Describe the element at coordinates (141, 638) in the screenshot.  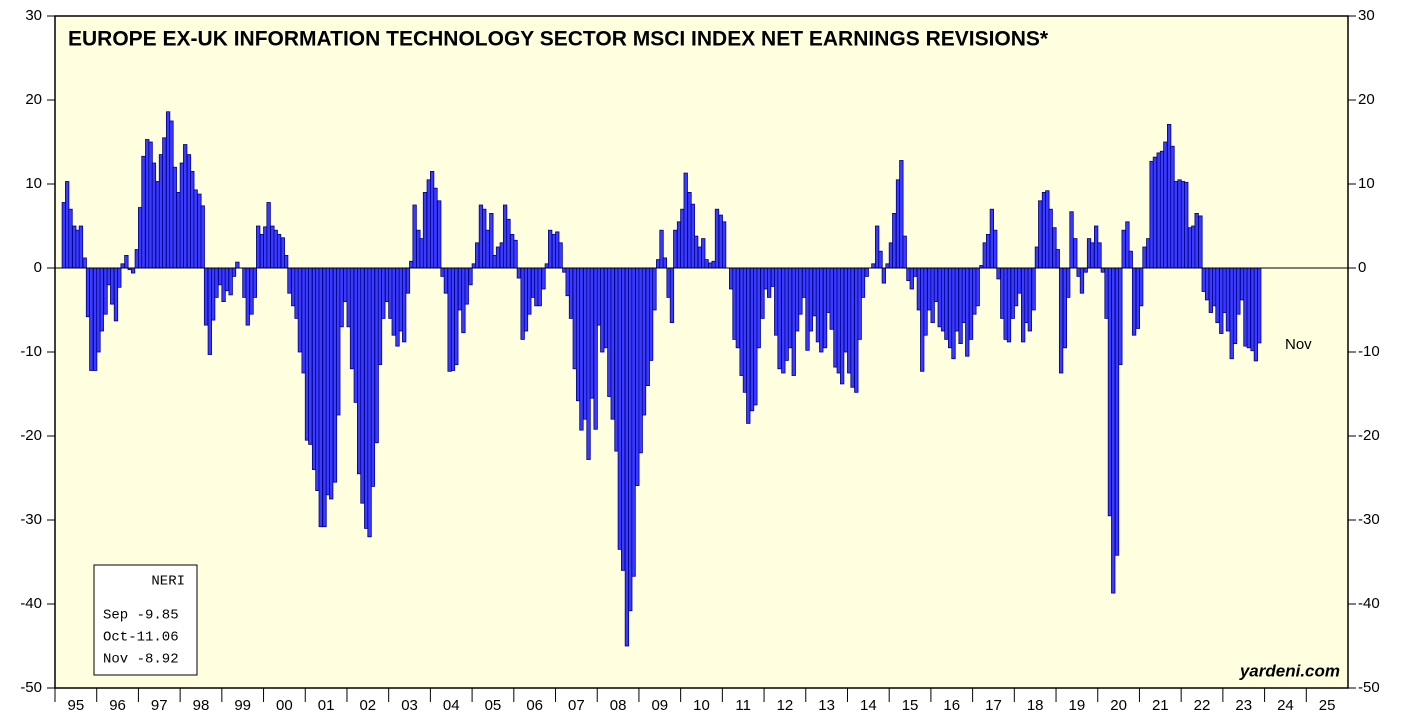
I see `legend-entry: Oct-11.06` at that location.